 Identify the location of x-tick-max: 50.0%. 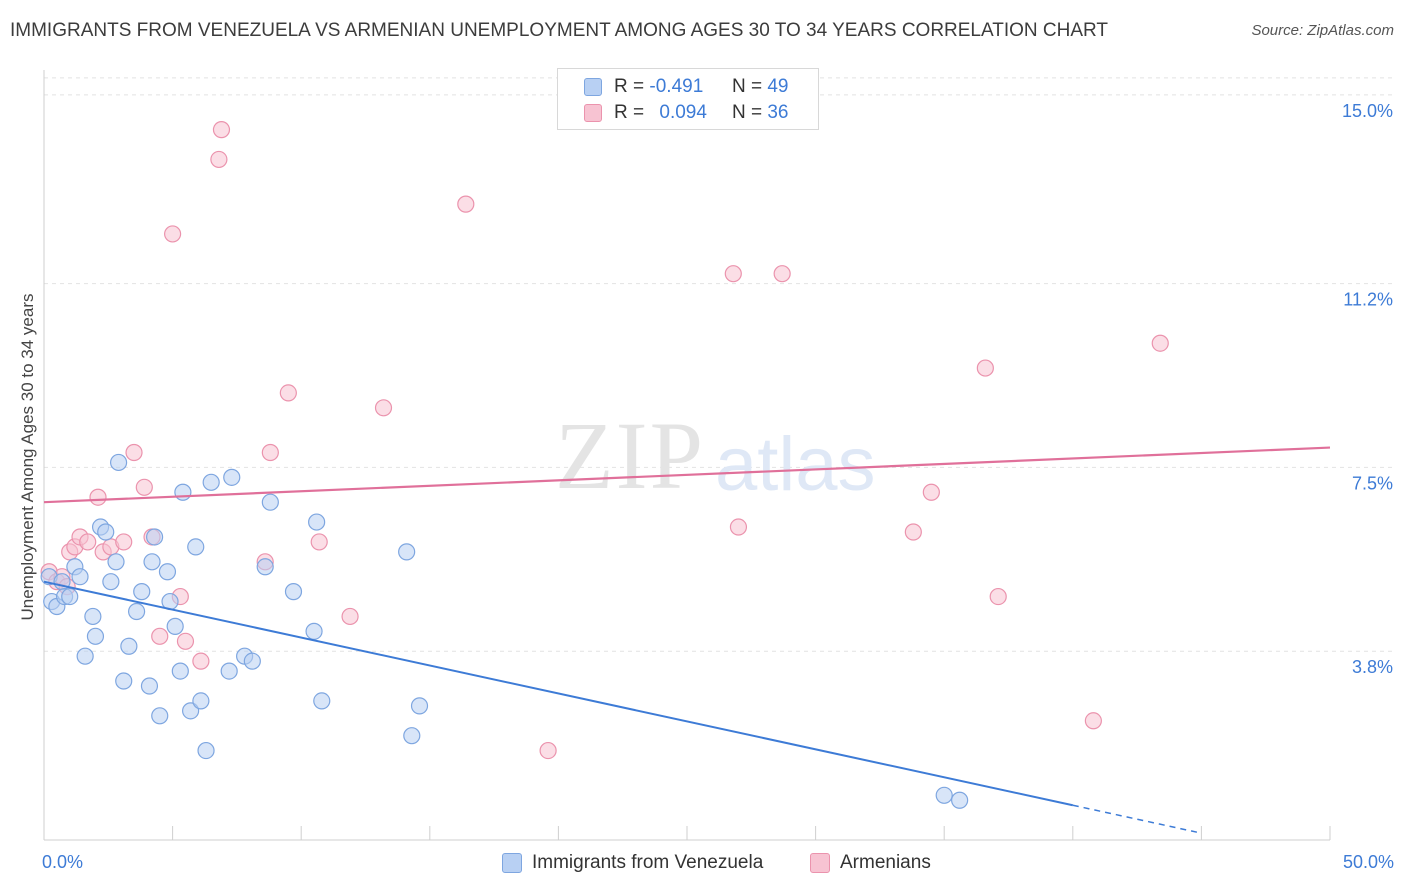
(1368, 862).